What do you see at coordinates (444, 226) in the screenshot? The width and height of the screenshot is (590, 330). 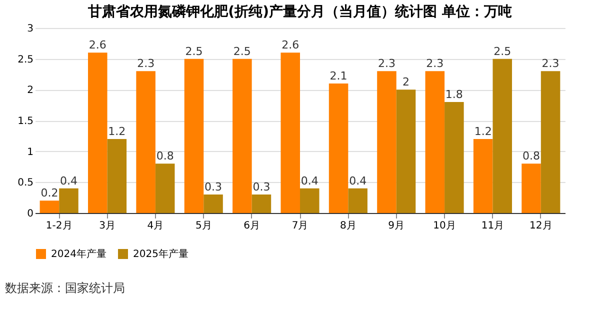 I see `x-tick-label: 10月` at bounding box center [444, 226].